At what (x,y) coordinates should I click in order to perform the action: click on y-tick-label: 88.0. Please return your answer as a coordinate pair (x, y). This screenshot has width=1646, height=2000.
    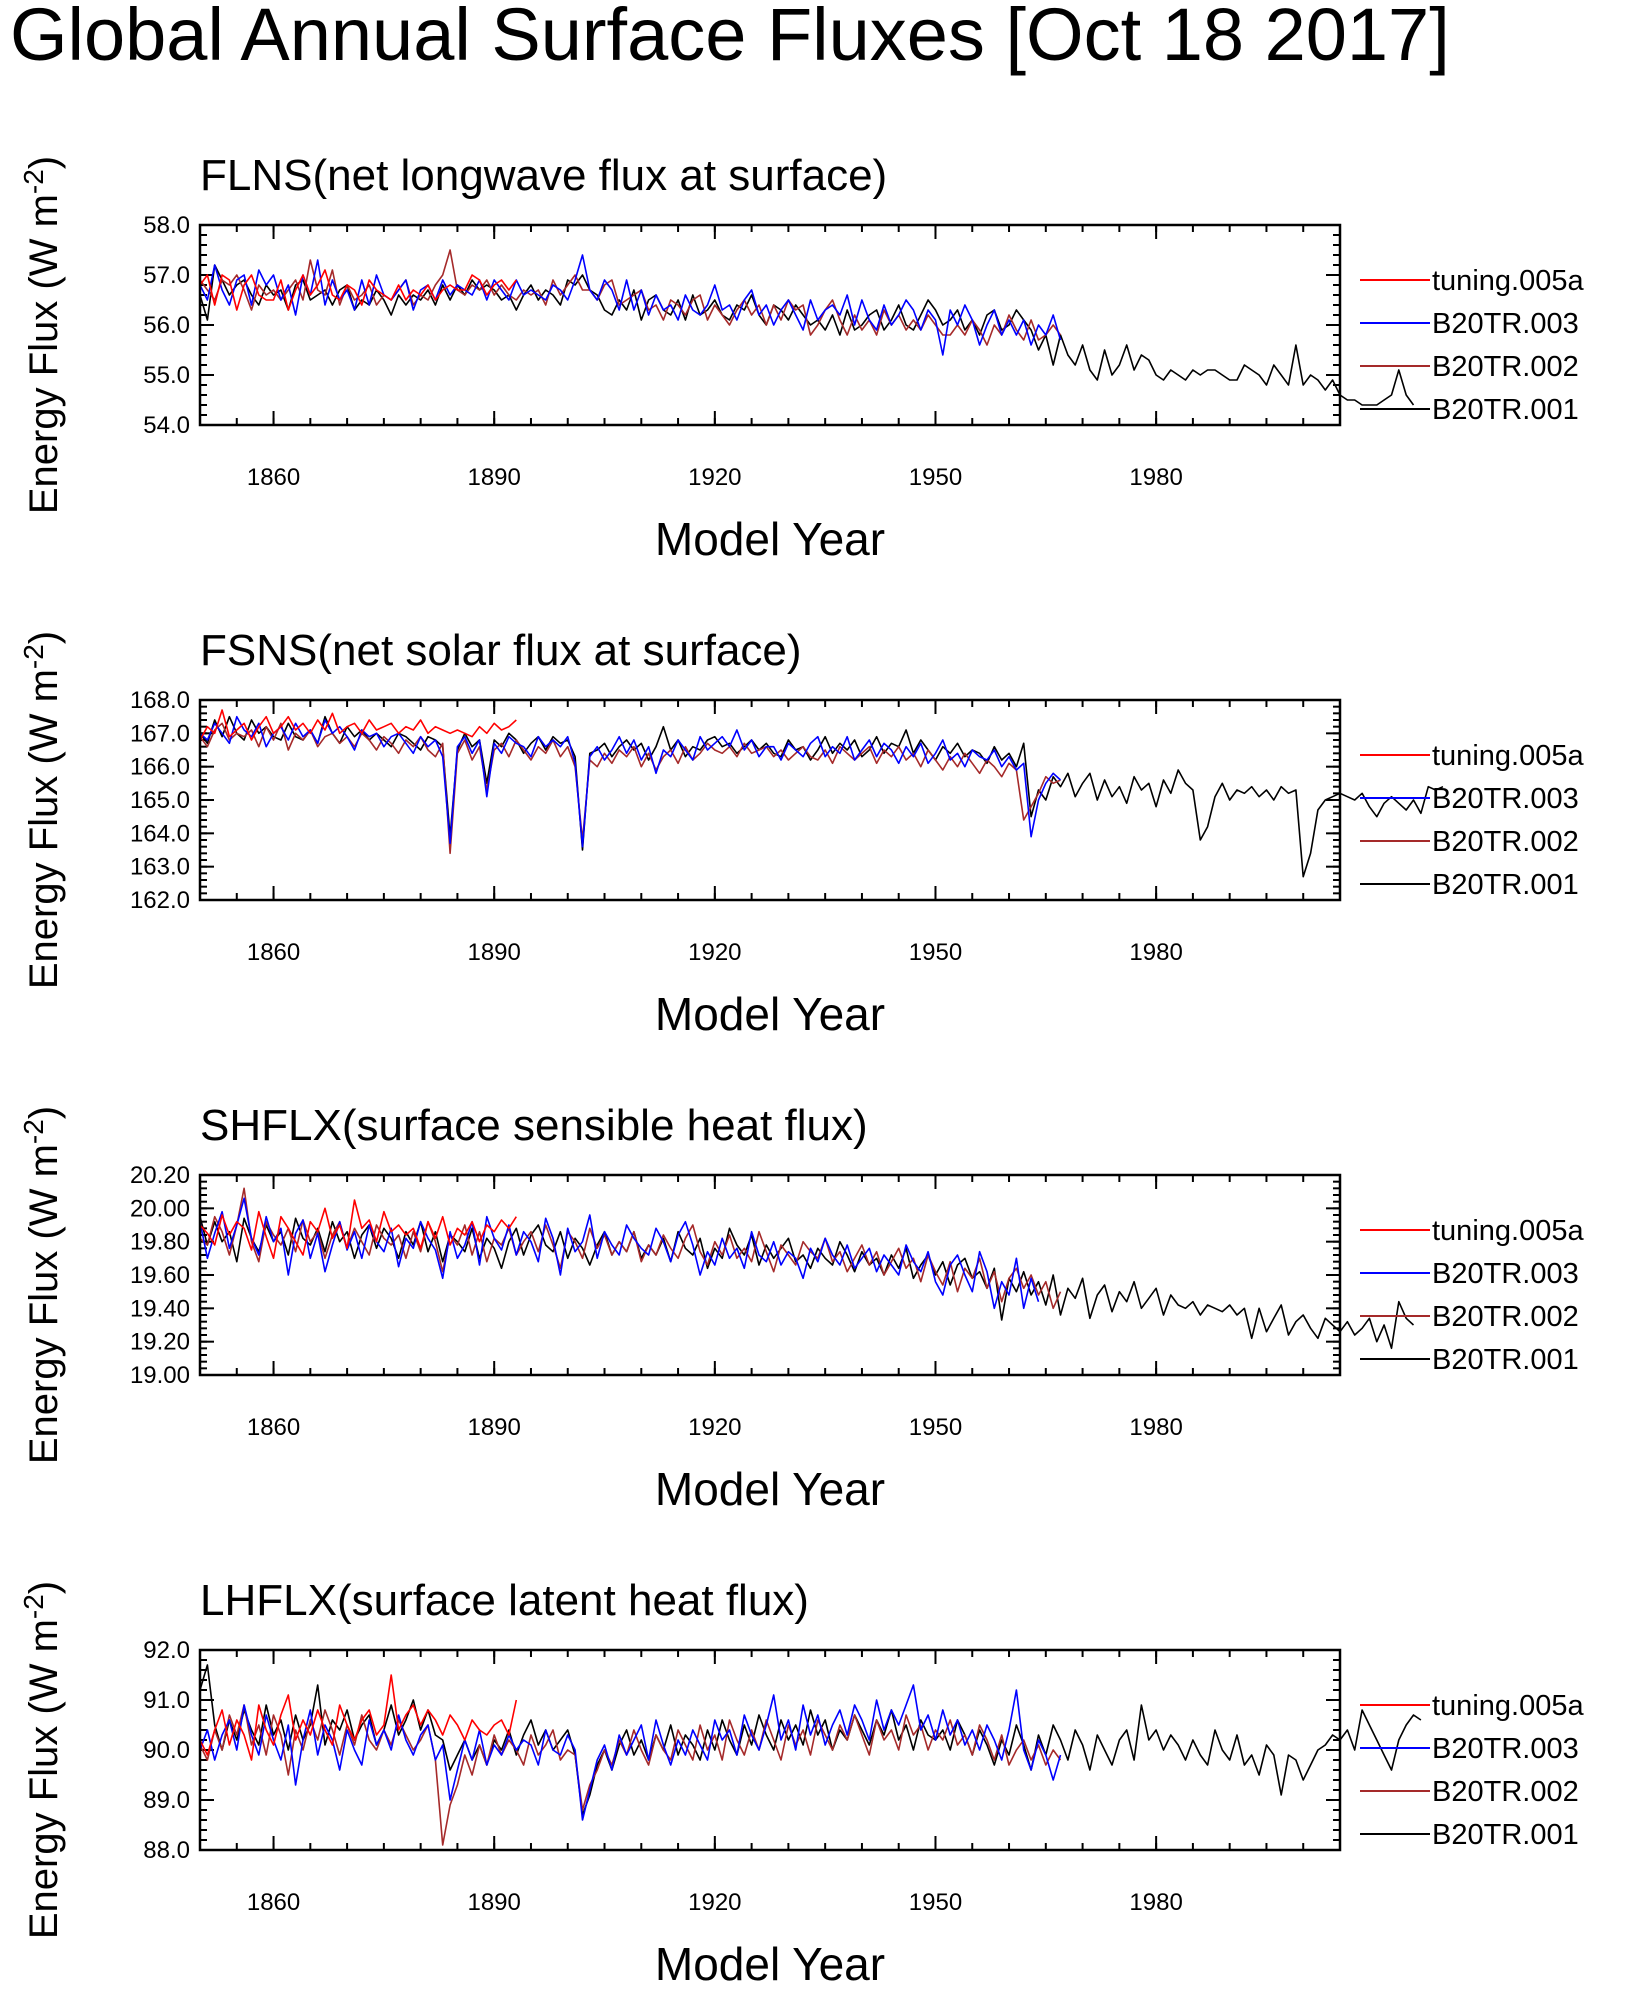
    Looking at the image, I should click on (166, 1850).